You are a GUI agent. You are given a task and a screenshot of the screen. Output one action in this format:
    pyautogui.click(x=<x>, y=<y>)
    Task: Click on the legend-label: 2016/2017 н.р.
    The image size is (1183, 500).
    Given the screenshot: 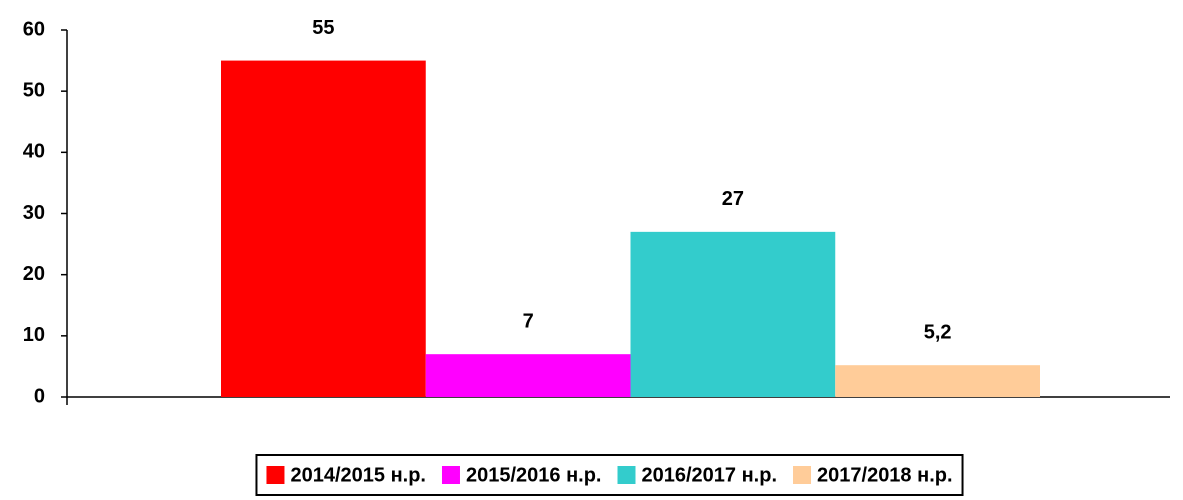 What is the action you would take?
    pyautogui.click(x=710, y=475)
    